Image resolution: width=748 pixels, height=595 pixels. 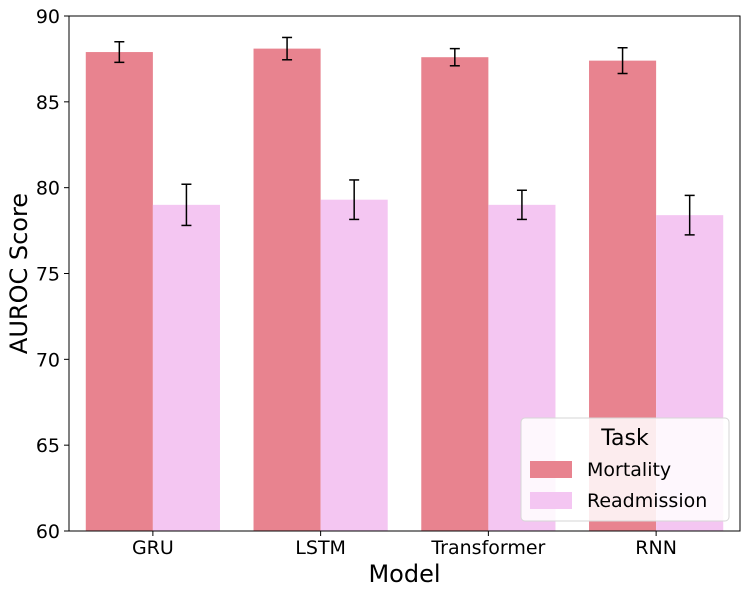 I want to click on x-tick-label: Transformer, so click(x=487, y=548).